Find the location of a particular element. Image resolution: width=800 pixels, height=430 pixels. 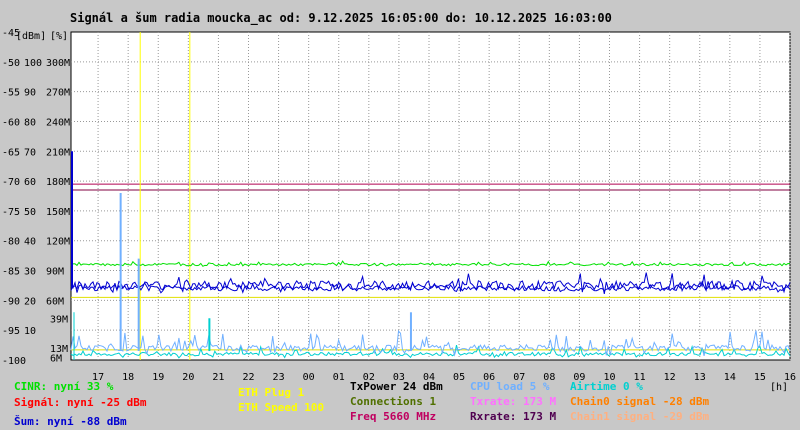

y-tick-dbm: -70 is located at coordinates (11, 182).